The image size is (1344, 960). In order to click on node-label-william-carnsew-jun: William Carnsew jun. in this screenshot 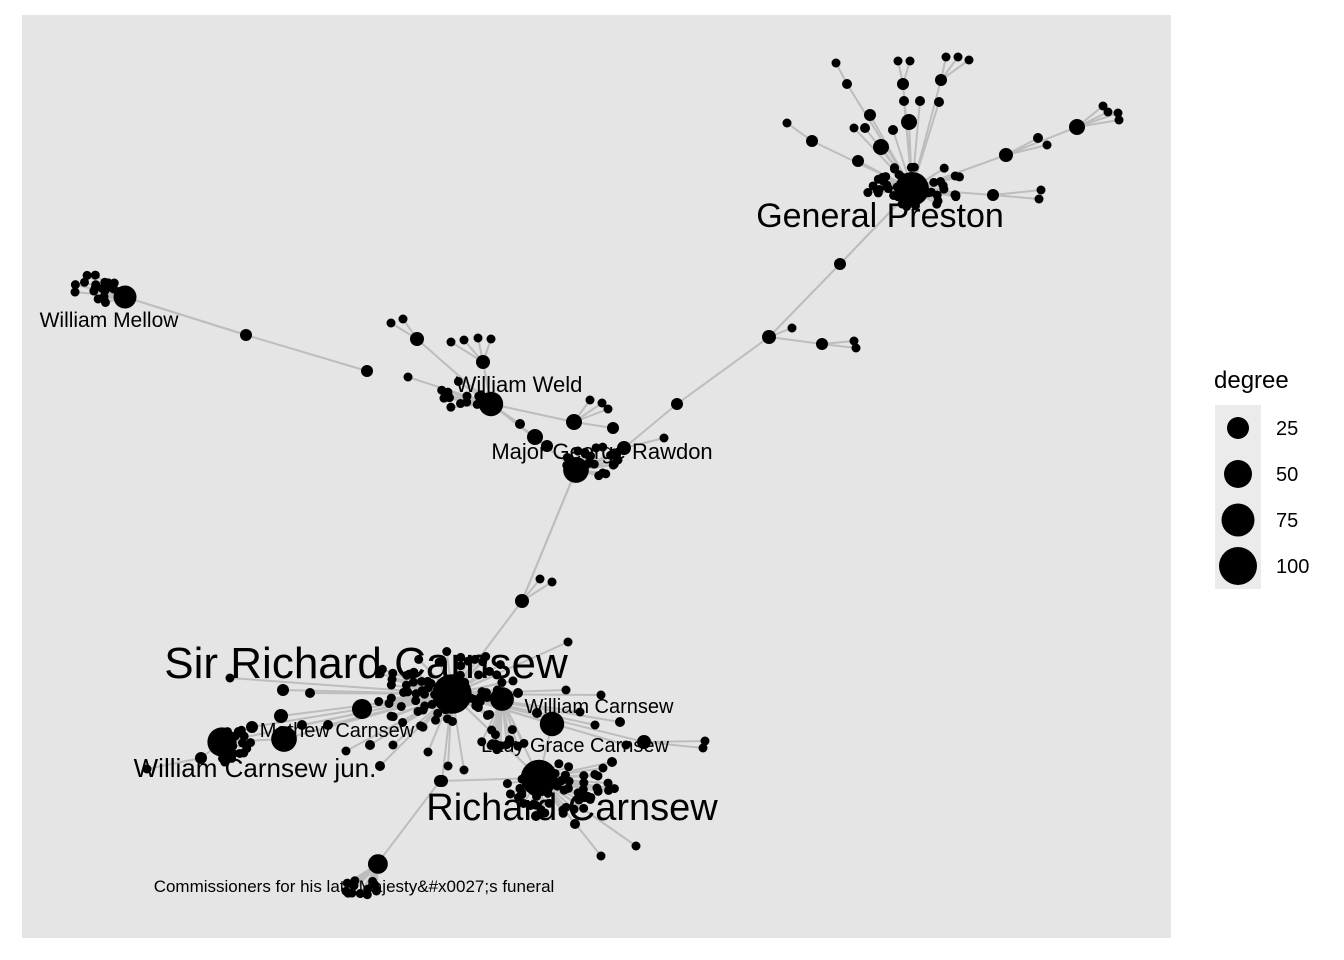, I will do `click(255, 768)`.